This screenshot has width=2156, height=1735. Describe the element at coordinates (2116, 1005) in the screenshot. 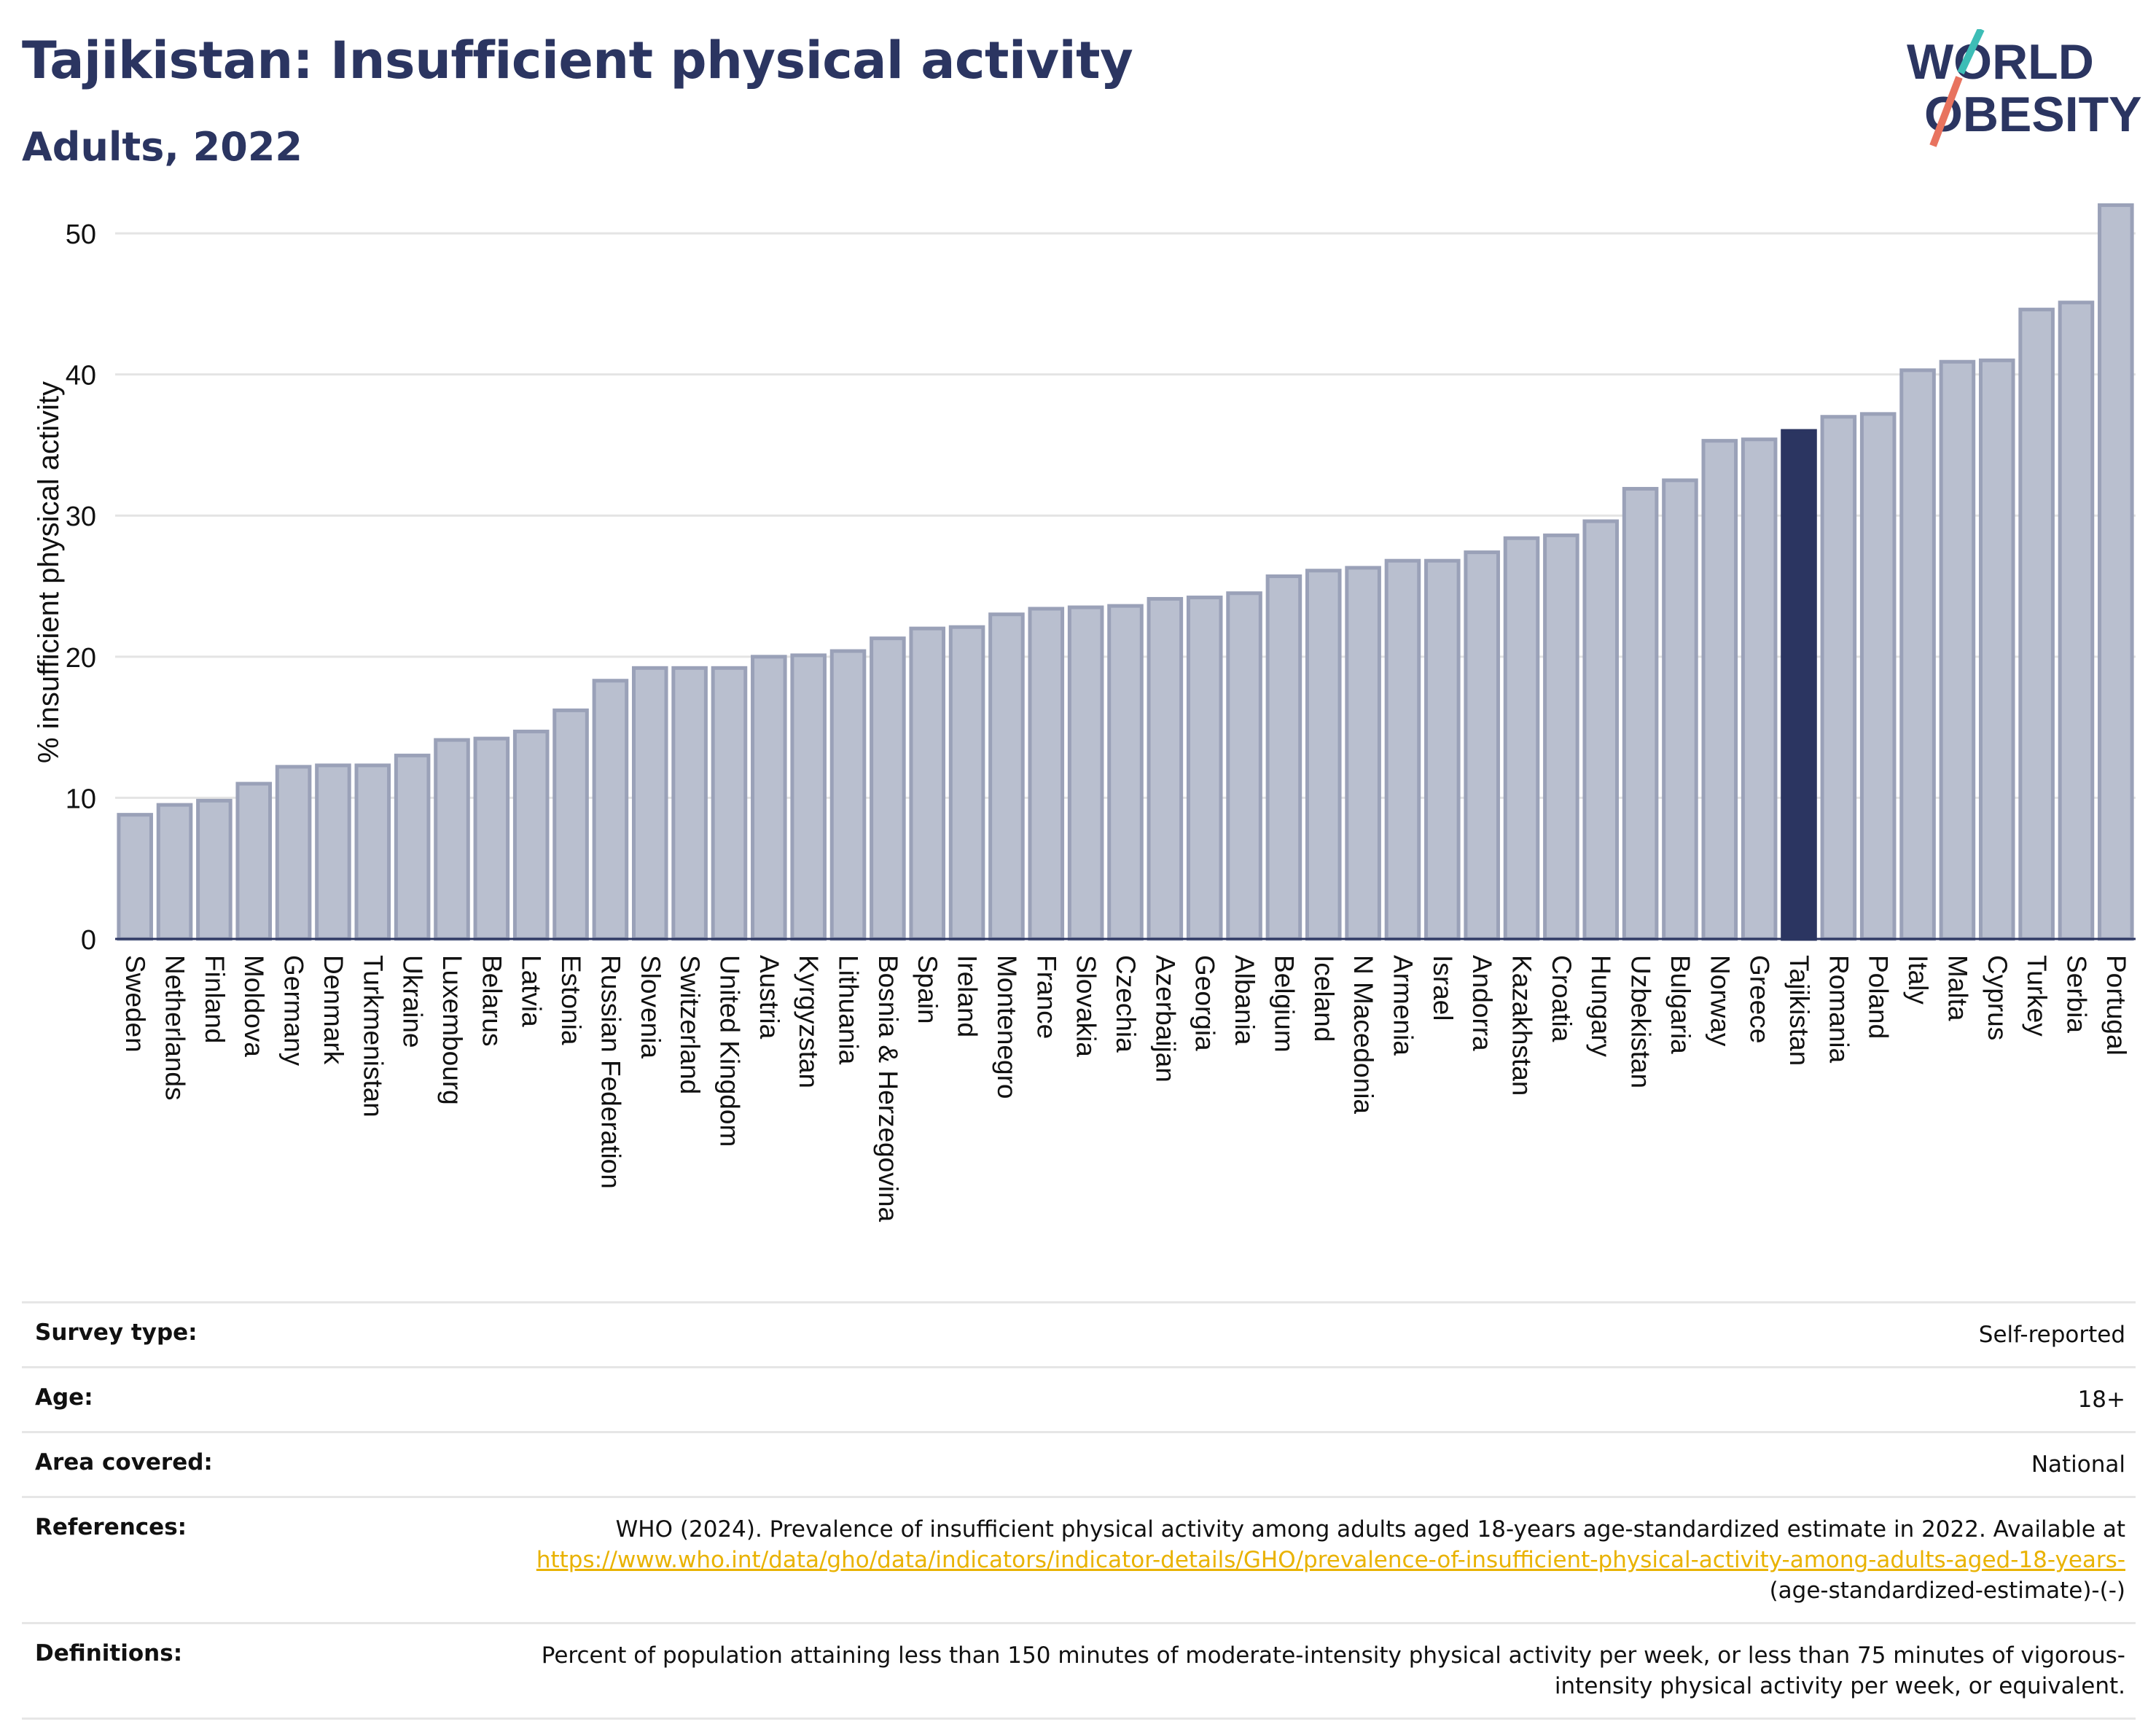

I see `x-tick-label: Portugal` at that location.